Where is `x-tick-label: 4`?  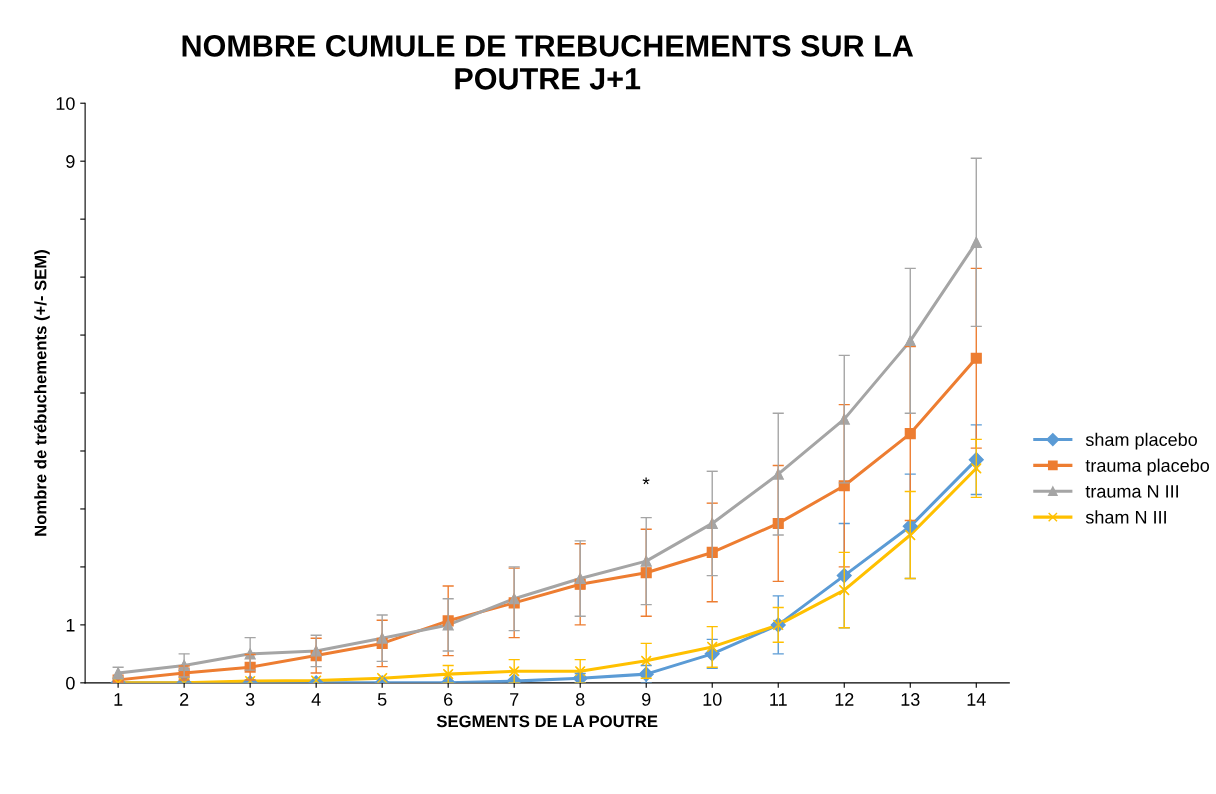 x-tick-label: 4 is located at coordinates (316, 699).